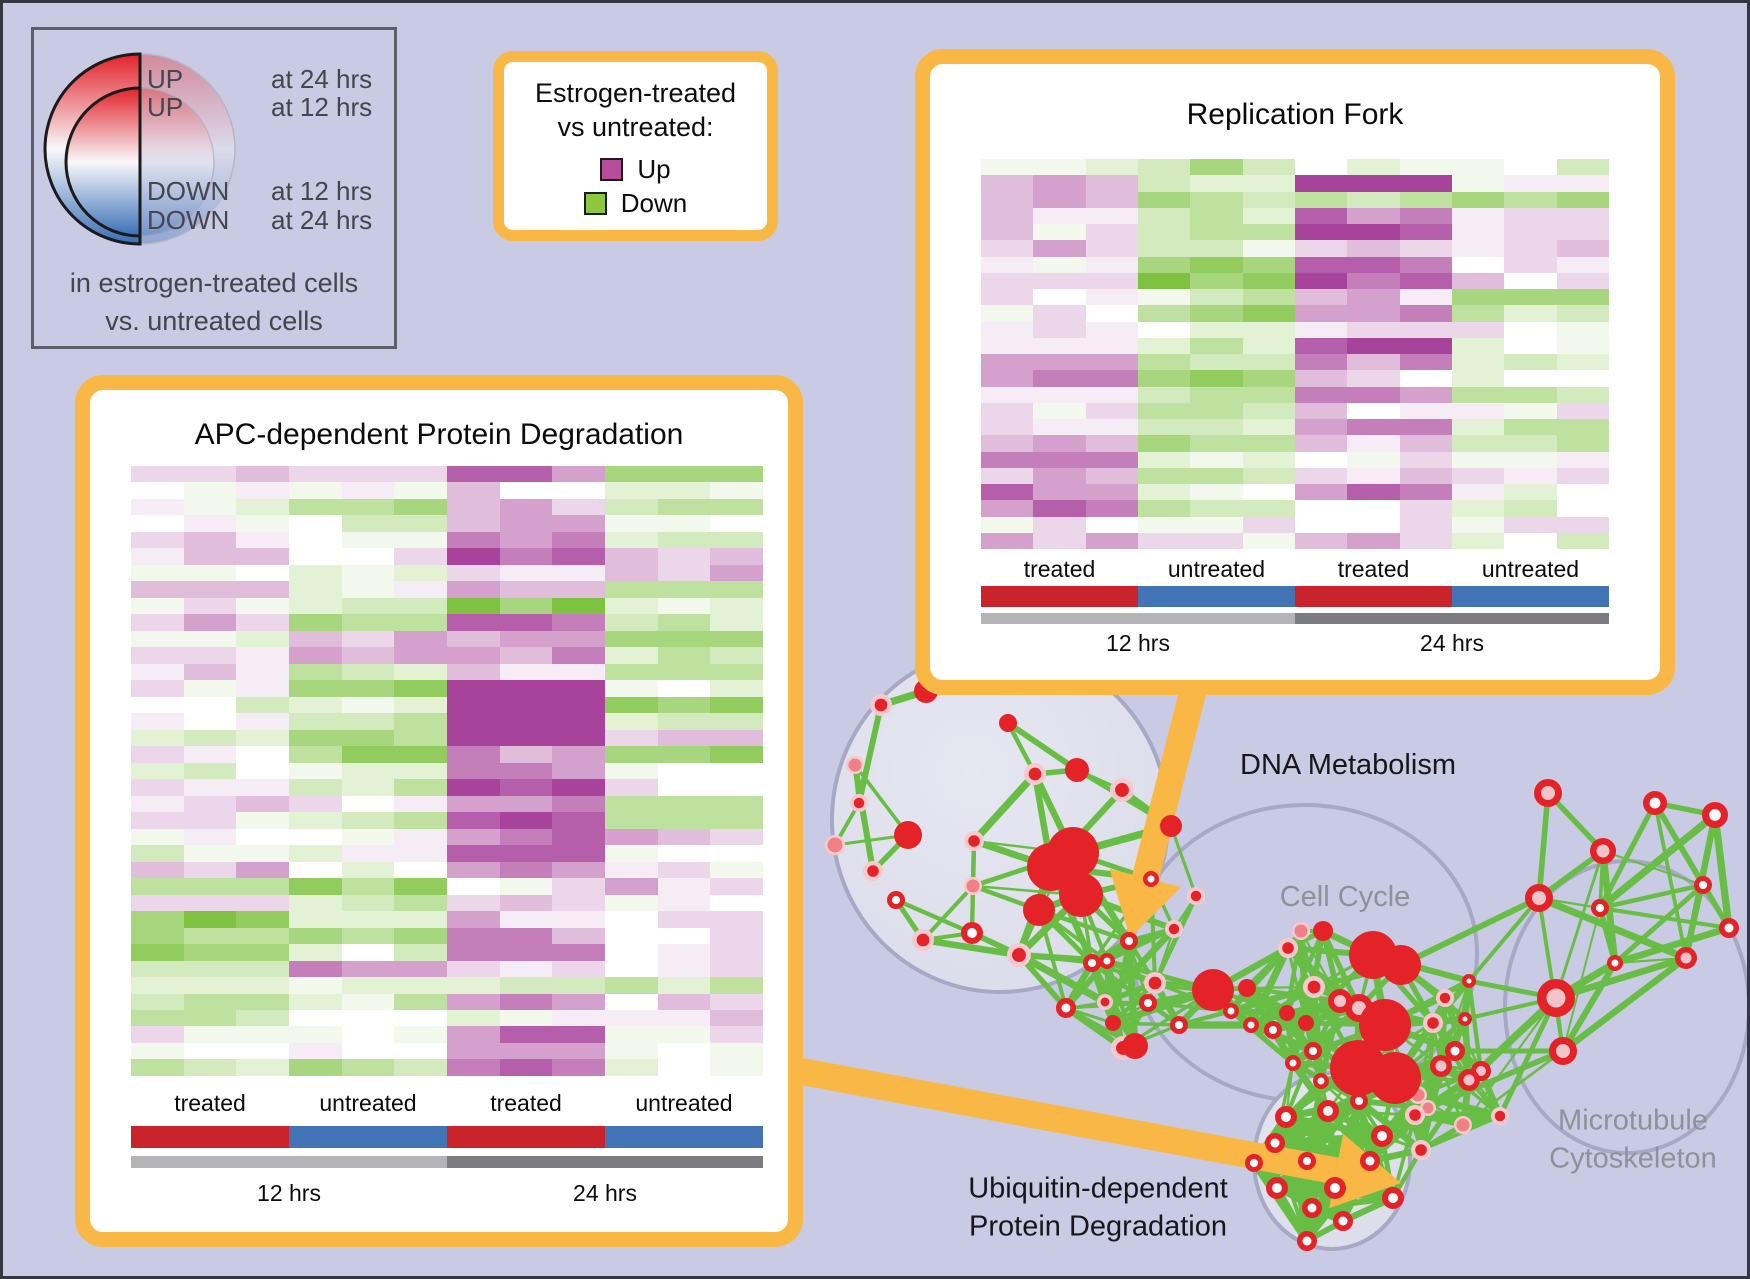 This screenshot has width=1750, height=1279. I want to click on cluster-label-ub: Ubiquitin-dependent Protein Degradation, so click(1098, 1207).